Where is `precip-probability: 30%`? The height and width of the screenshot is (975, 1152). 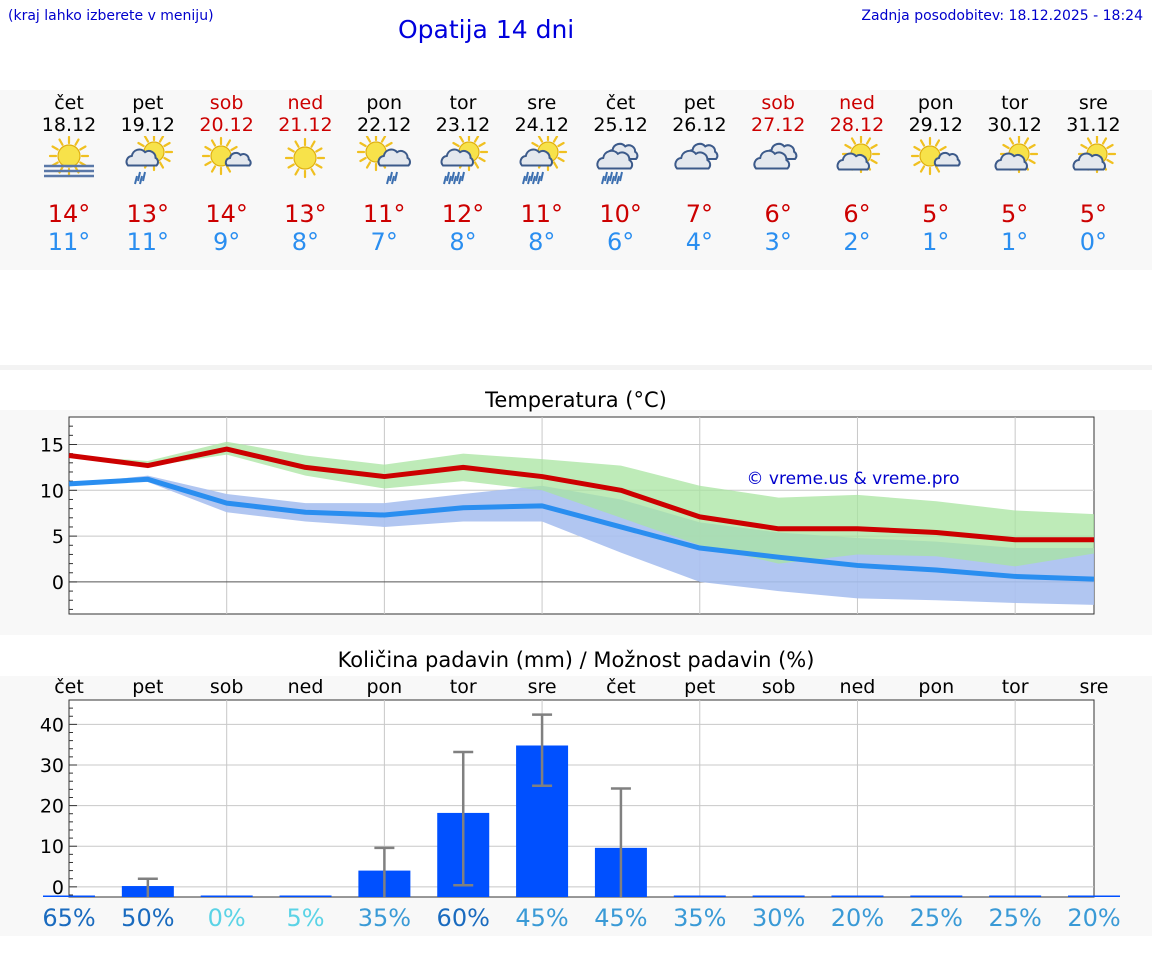
precip-probability: 30% is located at coordinates (778, 918).